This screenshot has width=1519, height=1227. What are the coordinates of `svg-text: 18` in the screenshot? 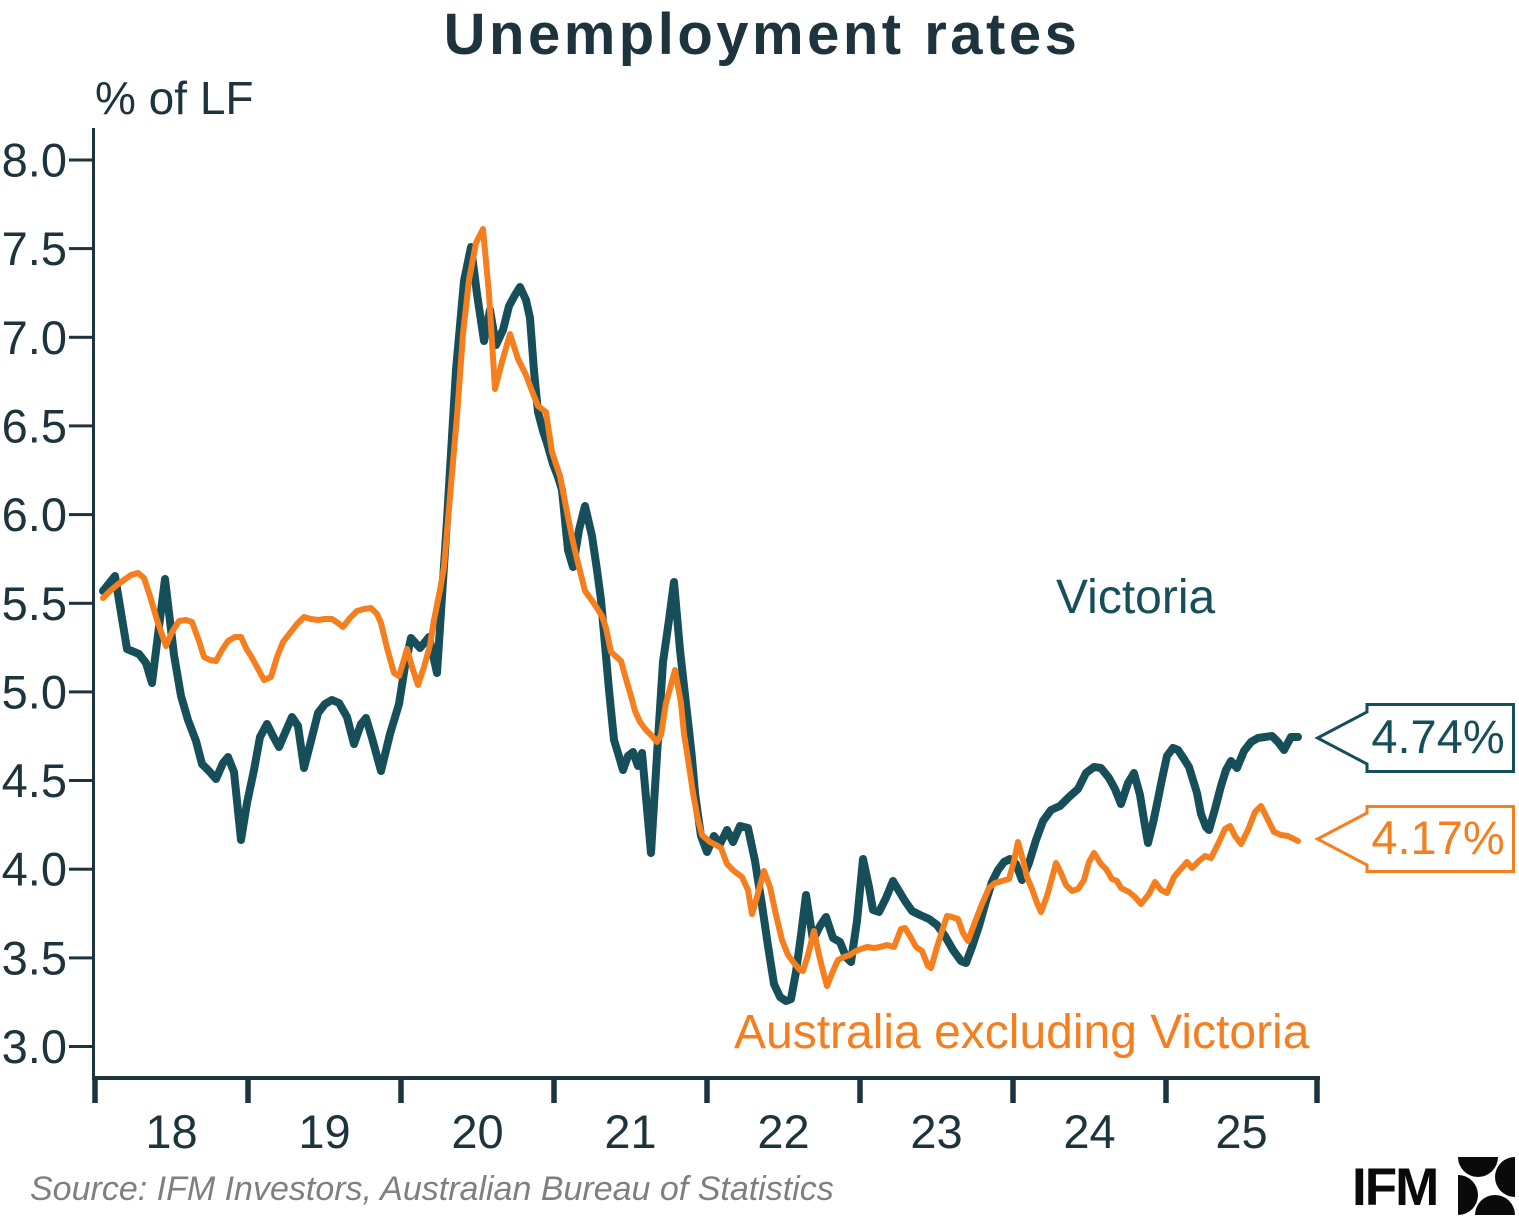 It's located at (171, 1131).